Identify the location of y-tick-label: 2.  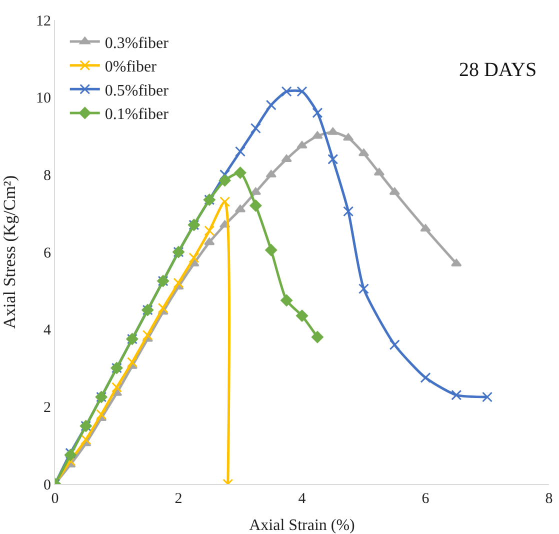
(47, 408).